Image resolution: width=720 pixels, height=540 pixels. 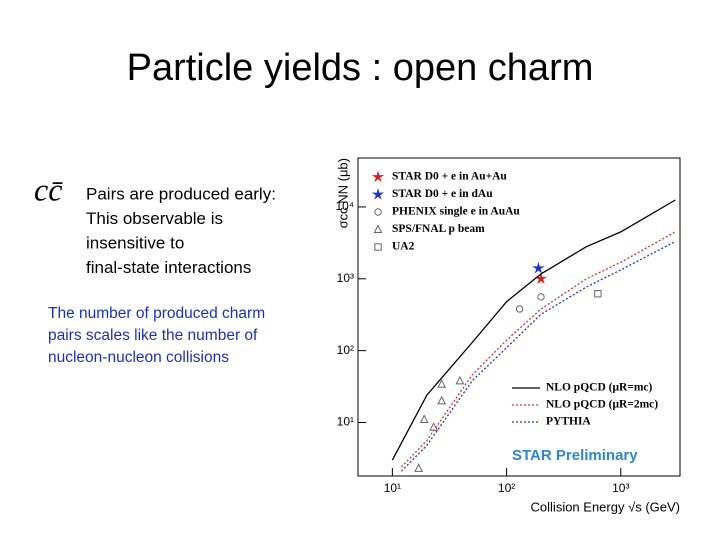 I want to click on bullet-line: final-state interactions, so click(x=168, y=267).